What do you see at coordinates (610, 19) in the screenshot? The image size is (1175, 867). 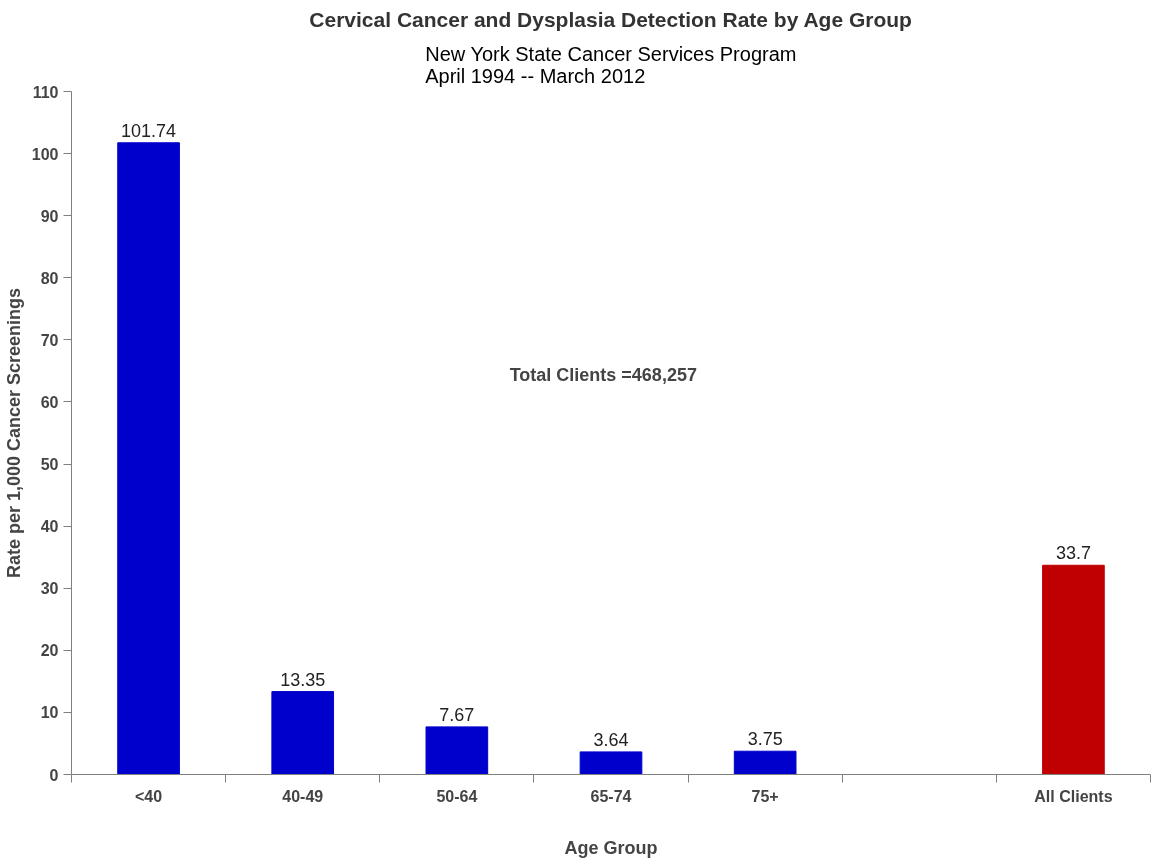 I see `chart-title: Cervical Cancer and Dysplasia Detection Rate by Age Group` at bounding box center [610, 19].